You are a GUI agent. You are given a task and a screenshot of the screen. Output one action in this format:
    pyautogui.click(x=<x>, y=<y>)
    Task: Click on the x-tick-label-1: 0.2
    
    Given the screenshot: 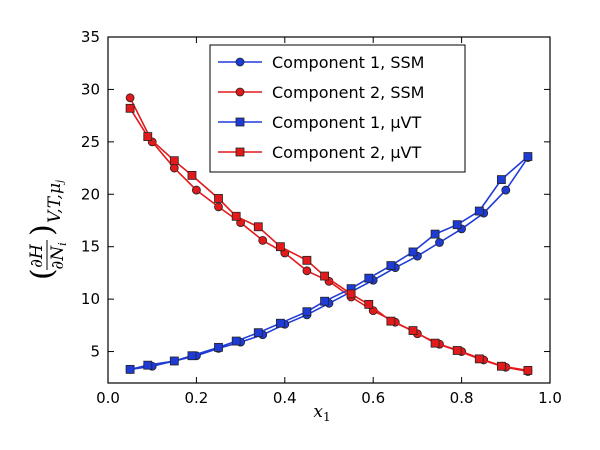 What is the action you would take?
    pyautogui.click(x=196, y=398)
    